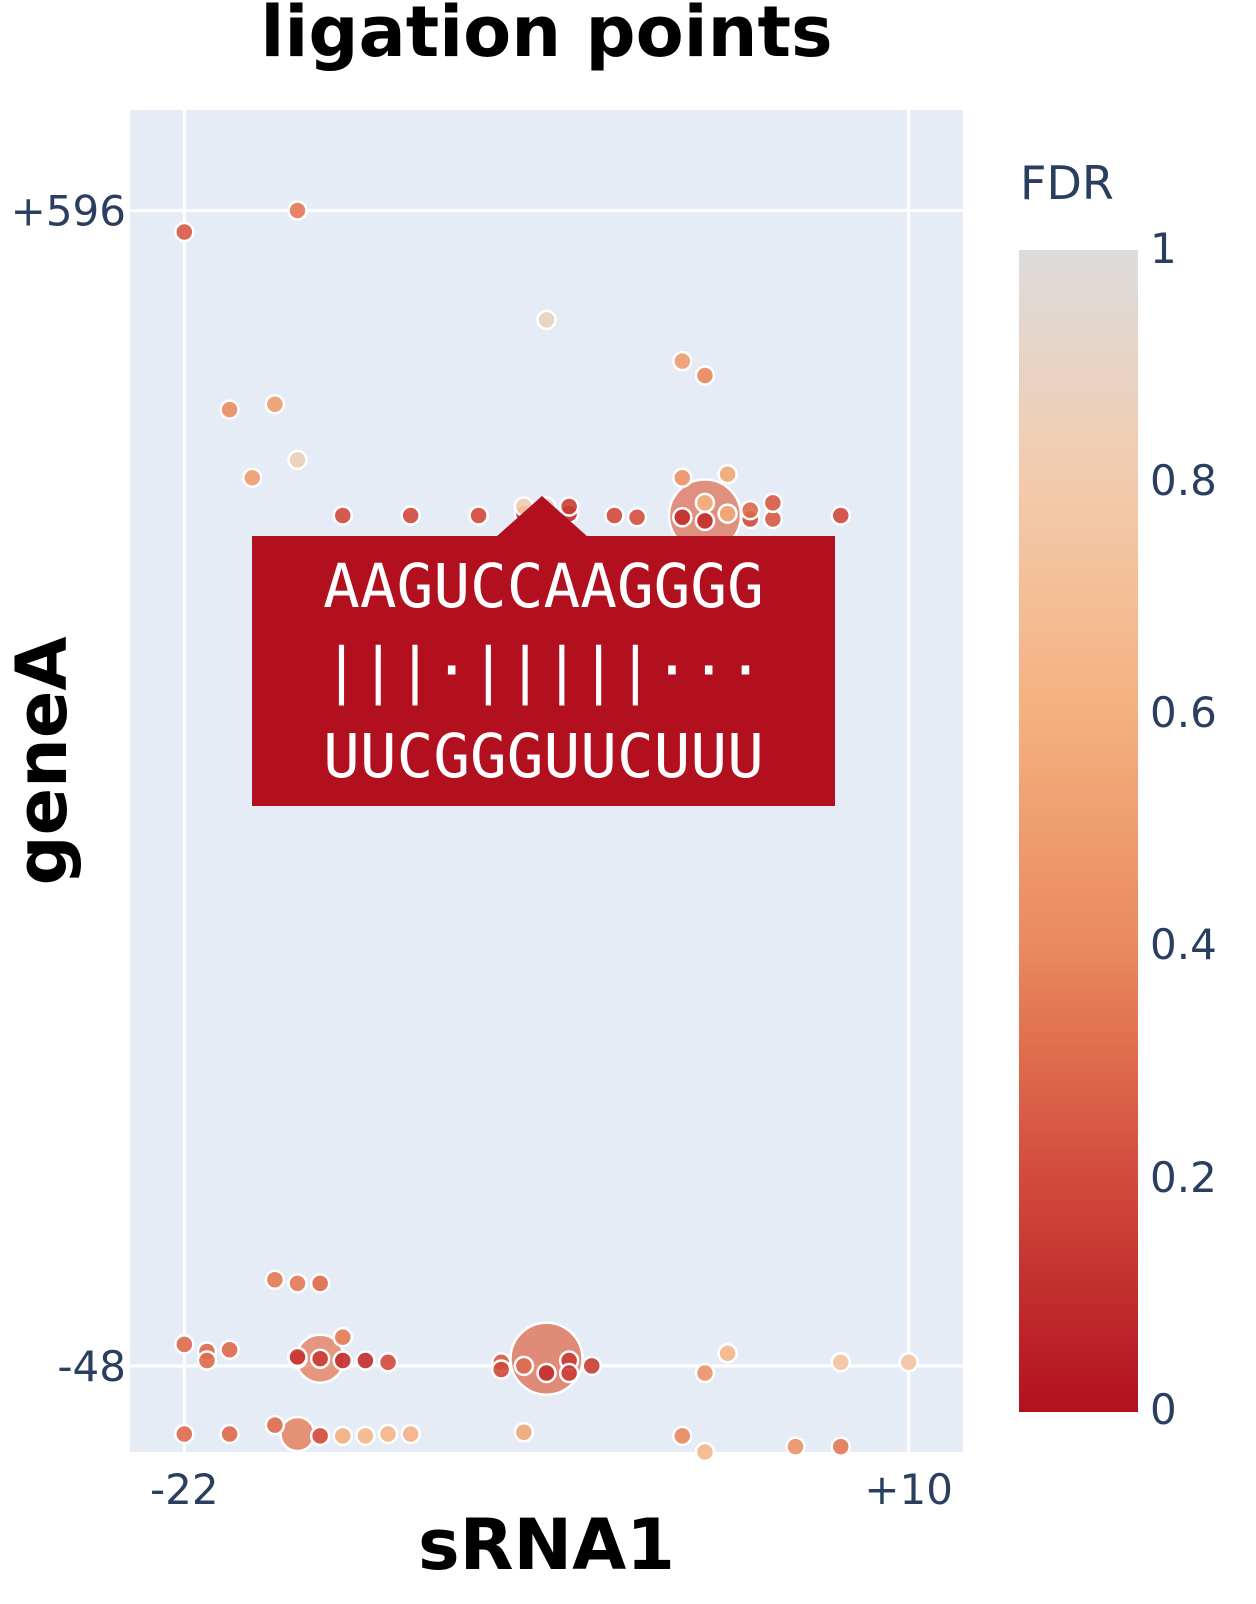 The width and height of the screenshot is (1256, 1604). Describe the element at coordinates (546, 36) in the screenshot. I see `chart-title: ligation points` at that location.